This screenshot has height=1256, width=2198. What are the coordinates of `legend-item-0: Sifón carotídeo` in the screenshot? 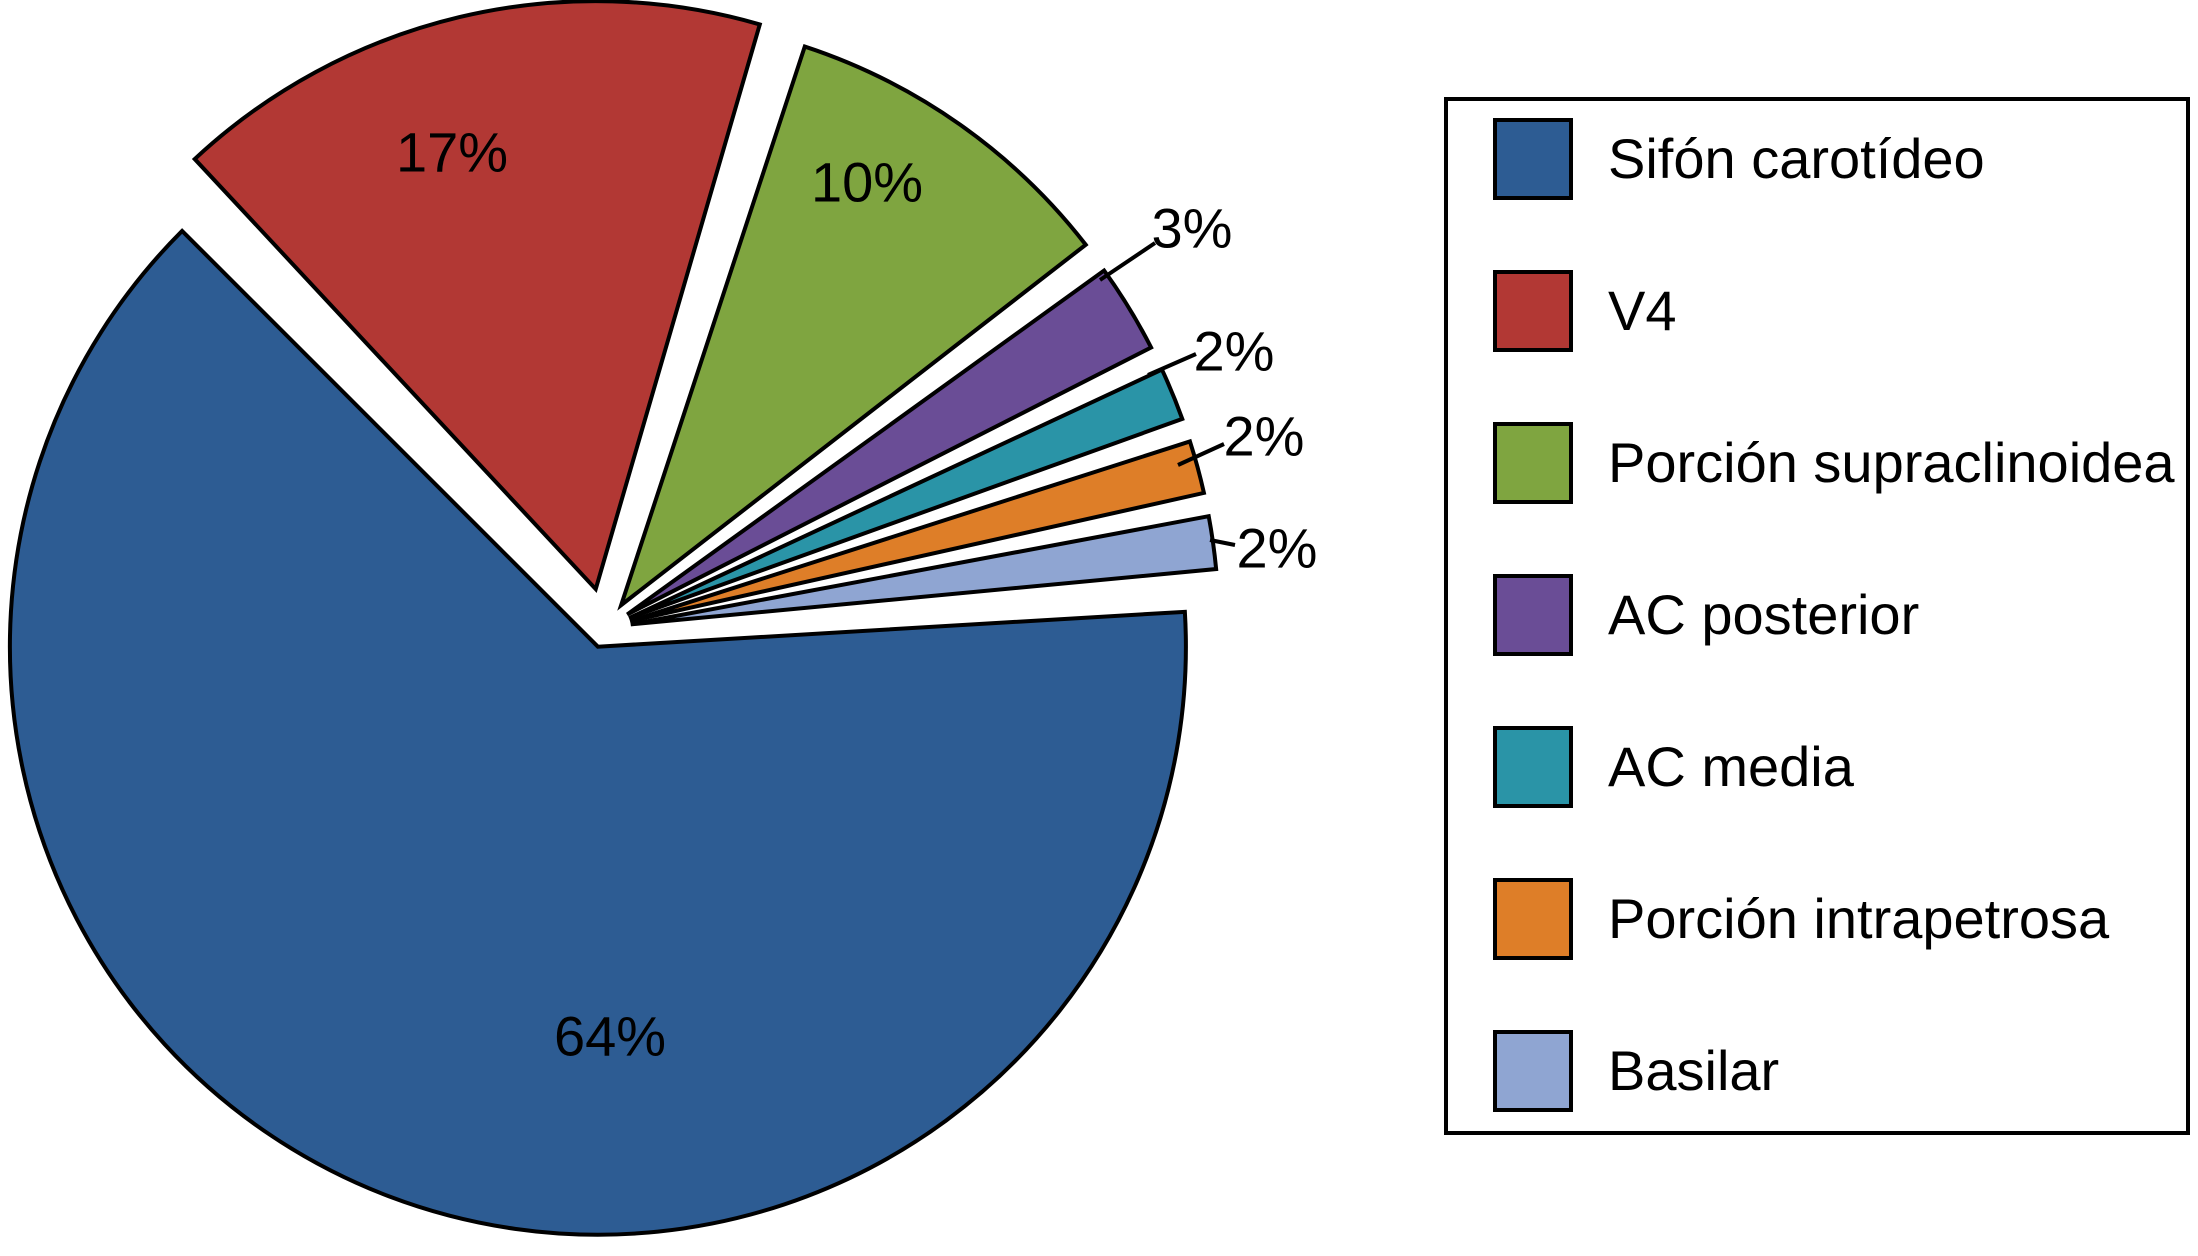 It's located at (1739, 159).